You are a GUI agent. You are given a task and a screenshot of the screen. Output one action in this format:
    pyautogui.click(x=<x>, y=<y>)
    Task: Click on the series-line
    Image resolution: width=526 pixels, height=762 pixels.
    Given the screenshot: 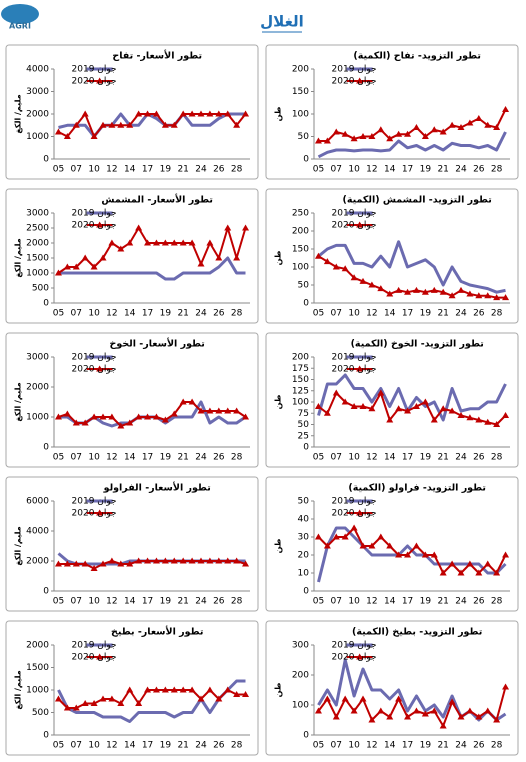 What is the action you would take?
    pyautogui.click(x=412, y=550)
    